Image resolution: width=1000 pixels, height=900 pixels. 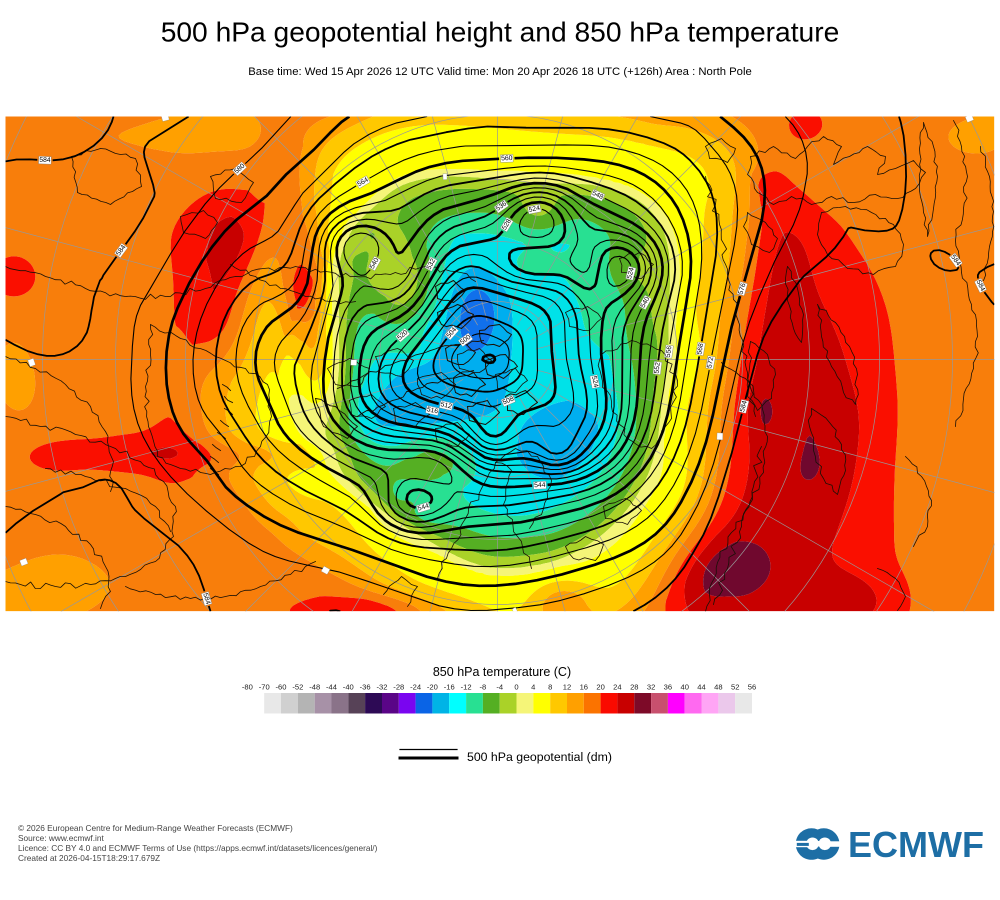 What do you see at coordinates (668, 687) in the screenshot?
I see `svg-text: 36` at bounding box center [668, 687].